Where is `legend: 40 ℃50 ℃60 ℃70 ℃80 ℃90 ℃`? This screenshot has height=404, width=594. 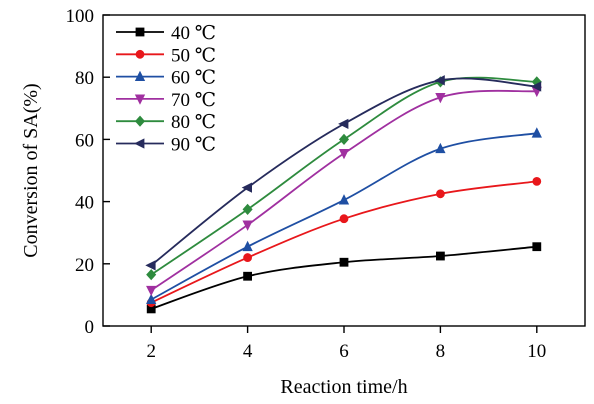
legend: 40 ℃50 ℃60 ℃70 ℃80 ℃90 ℃ is located at coordinates (166, 89).